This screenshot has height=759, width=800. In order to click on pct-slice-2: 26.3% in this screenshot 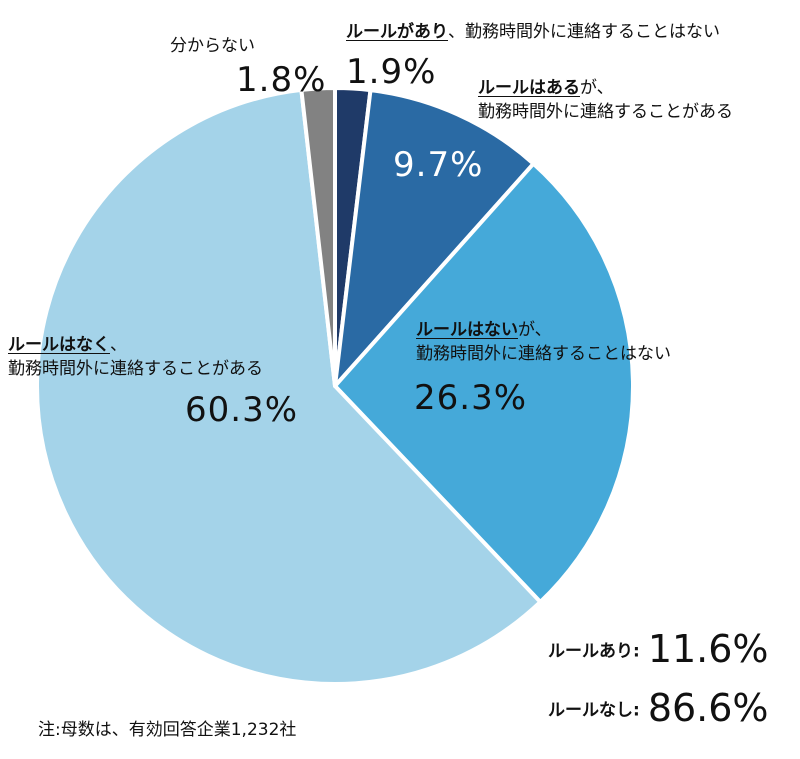, I will do `click(471, 398)`.